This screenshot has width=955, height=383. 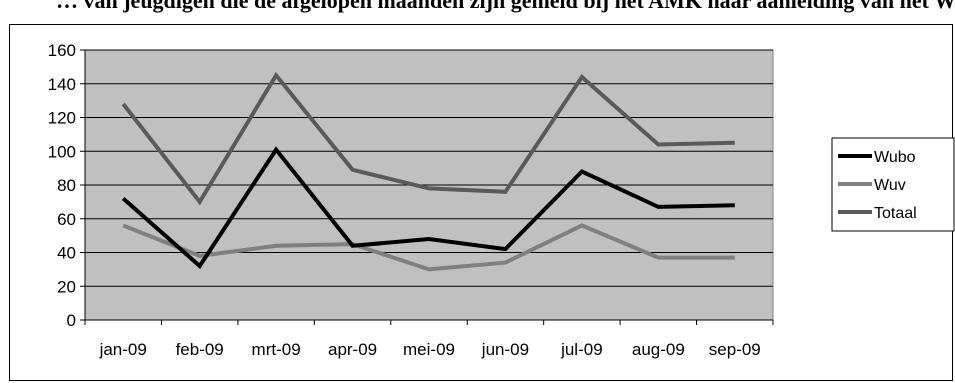 I want to click on y-tick-label: 140, so click(x=62, y=84).